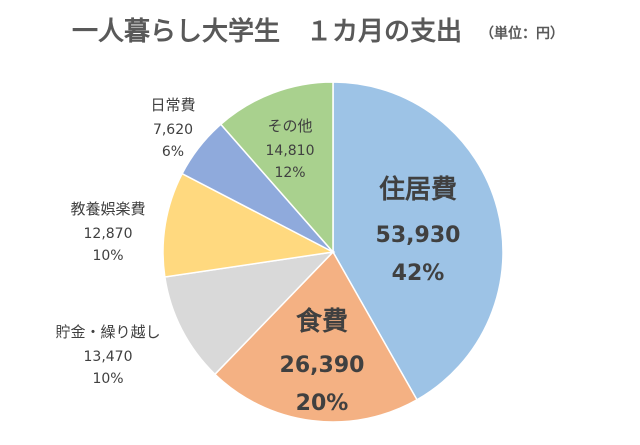  Describe the element at coordinates (107, 256) in the screenshot. I see `slice-percent-label-4: 10%` at that location.